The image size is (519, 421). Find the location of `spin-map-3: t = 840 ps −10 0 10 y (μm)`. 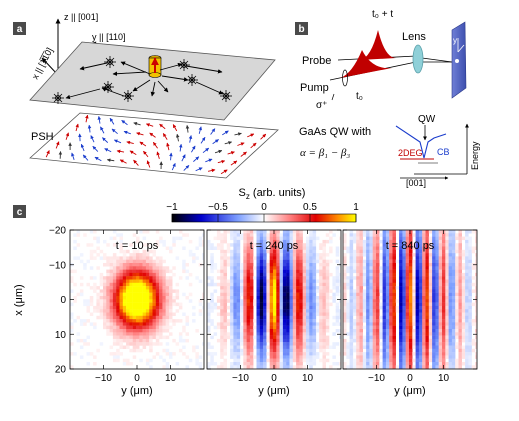

spin-map-3: t = 840 ps −10 0 10 y (μm) is located at coordinates (410, 313).